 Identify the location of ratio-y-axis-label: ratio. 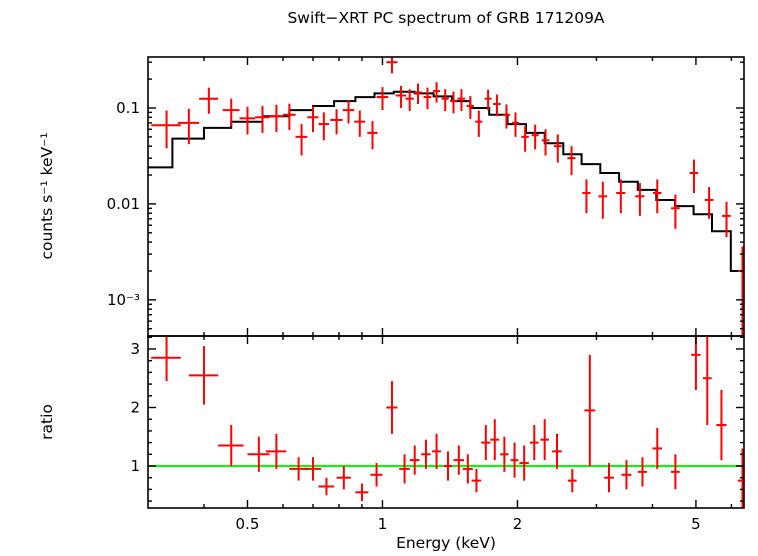
(47, 422).